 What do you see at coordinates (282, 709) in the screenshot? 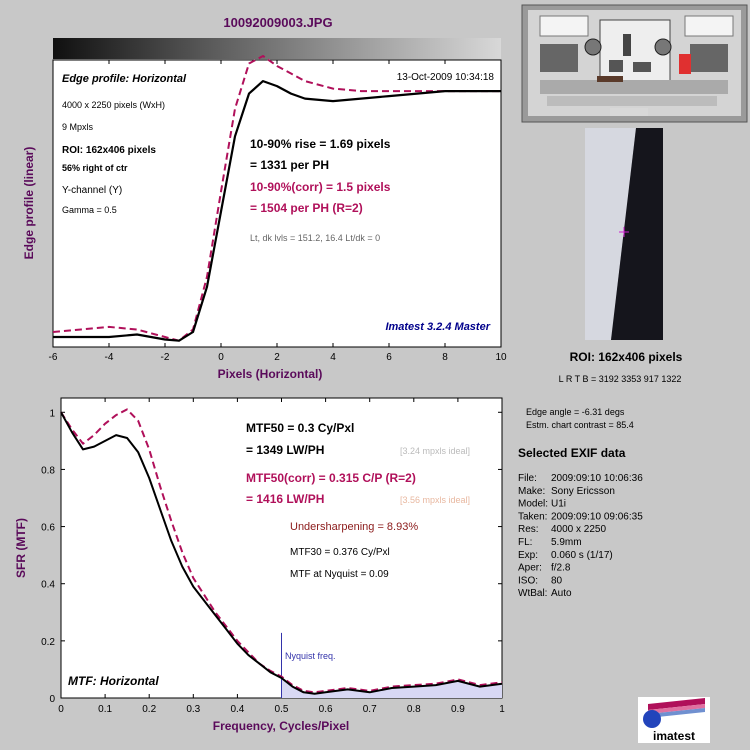
I see `mtf-xtick-label: 0.5` at bounding box center [282, 709].